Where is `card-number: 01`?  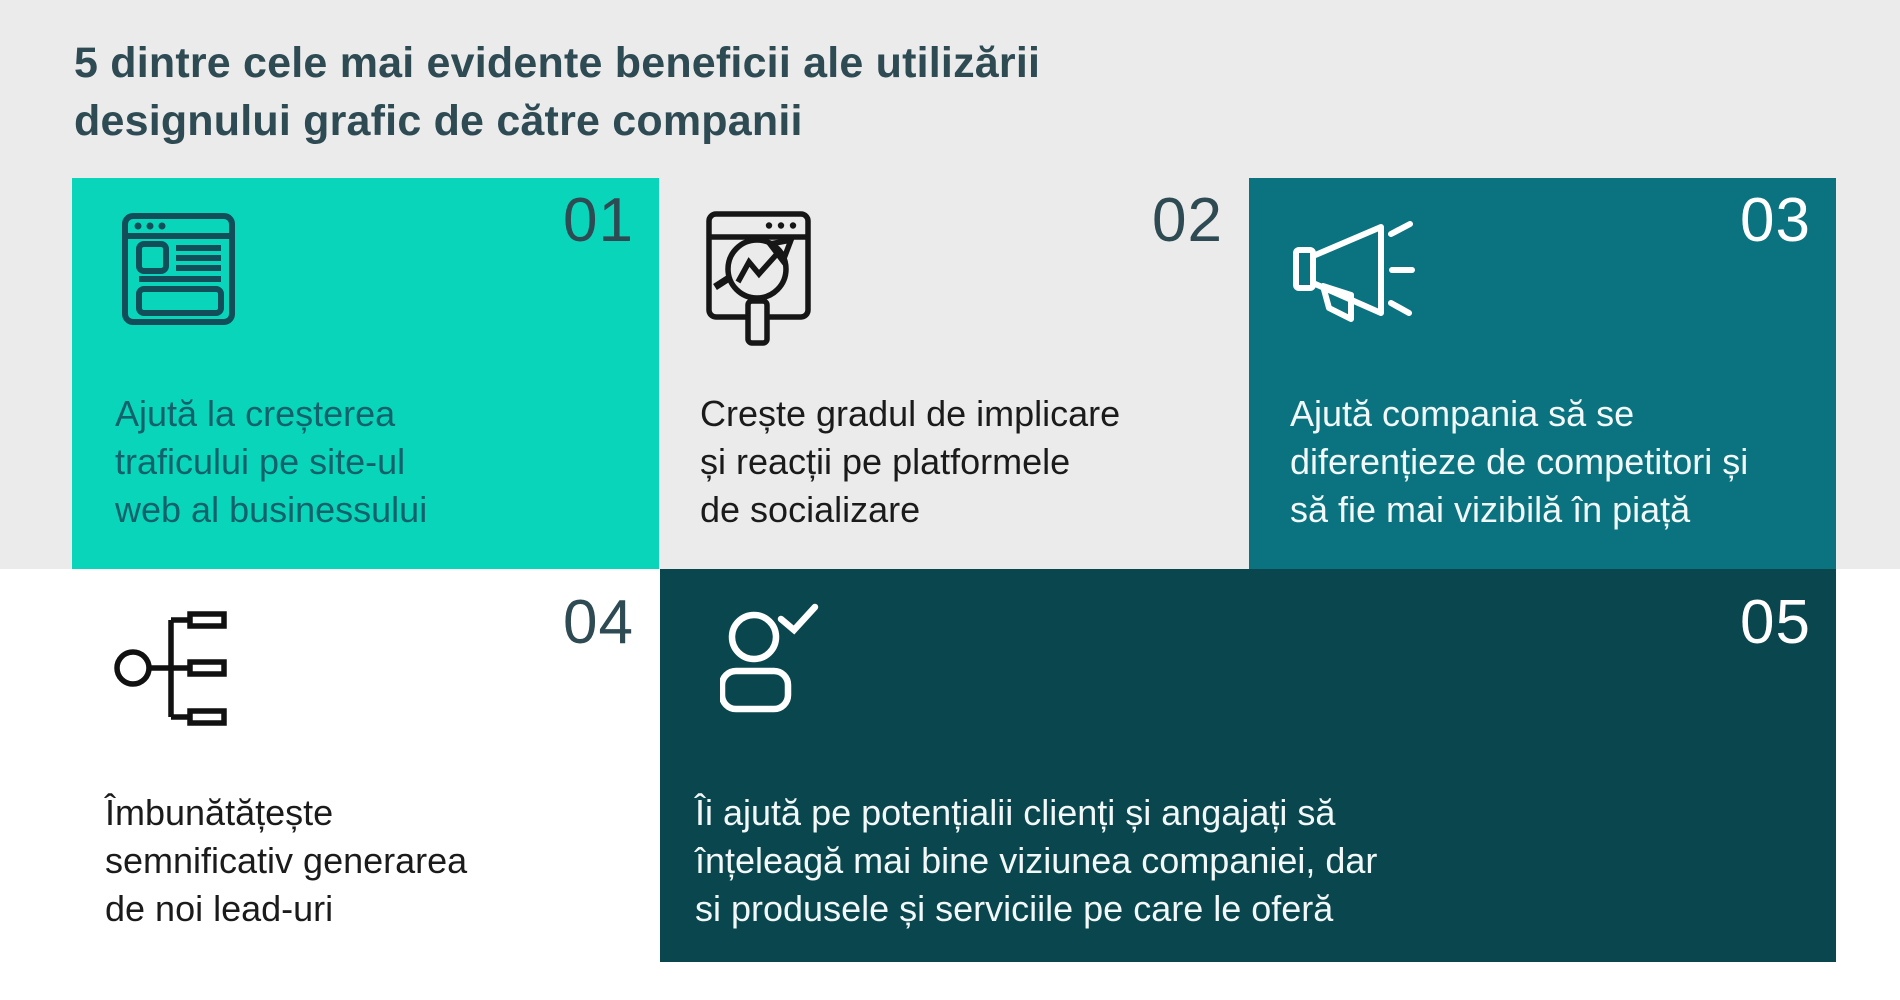
card-number: 01 is located at coordinates (598, 220).